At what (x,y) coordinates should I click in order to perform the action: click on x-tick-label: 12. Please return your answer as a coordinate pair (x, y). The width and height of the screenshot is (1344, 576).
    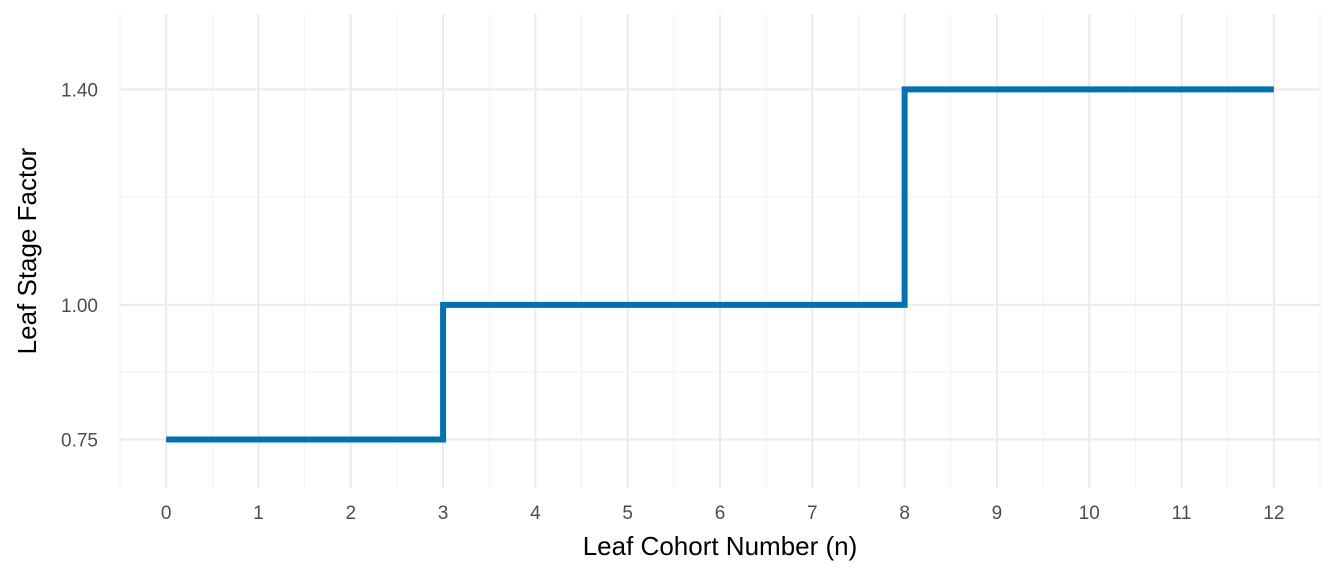
    Looking at the image, I should click on (1273, 513).